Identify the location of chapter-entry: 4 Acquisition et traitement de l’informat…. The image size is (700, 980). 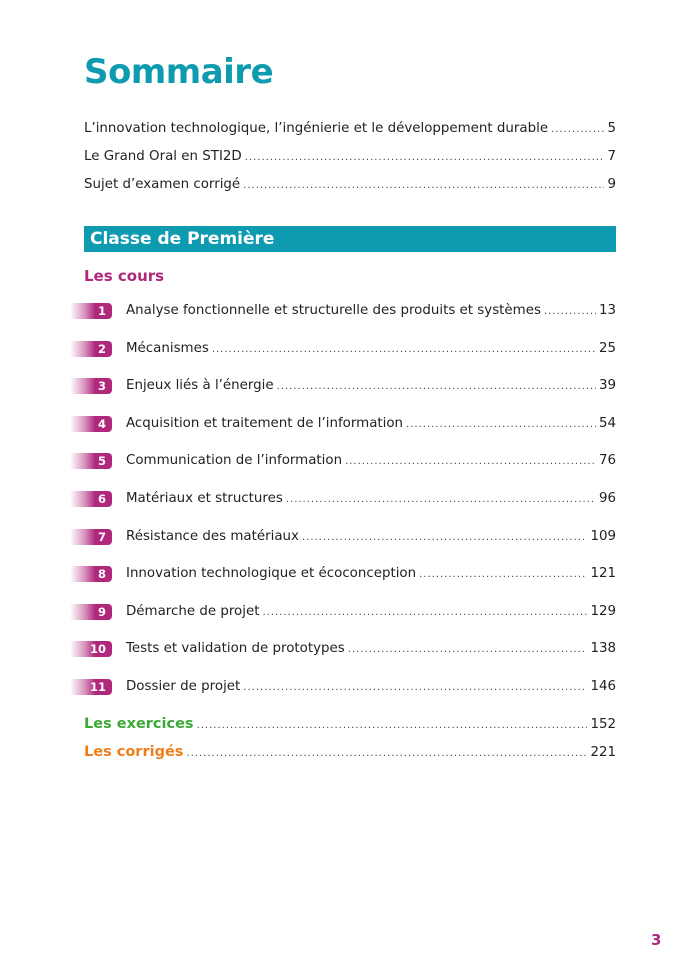
(343, 424).